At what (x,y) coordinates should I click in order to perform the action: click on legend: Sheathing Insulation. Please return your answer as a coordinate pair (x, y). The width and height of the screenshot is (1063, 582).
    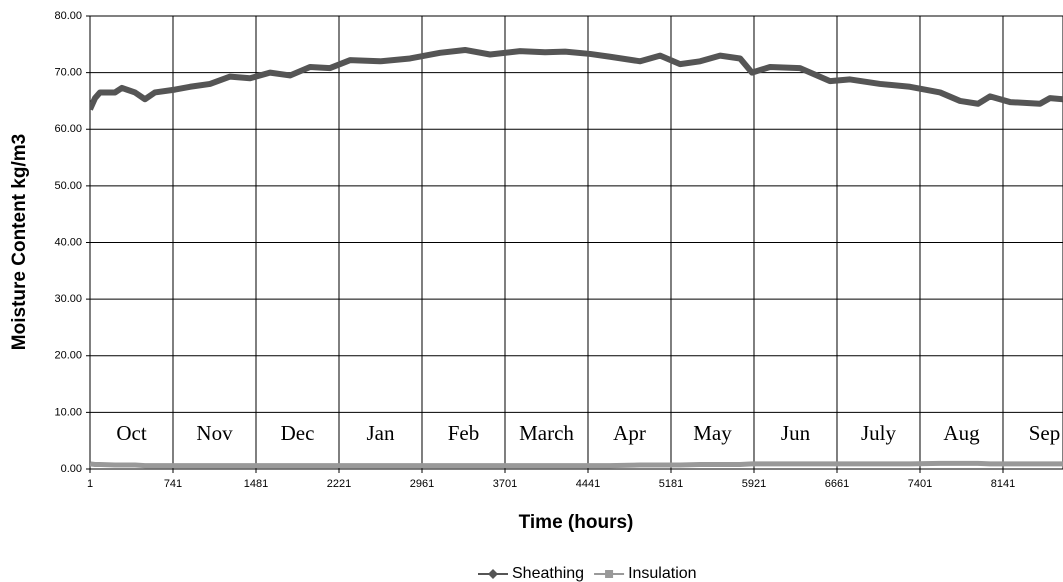
    Looking at the image, I should click on (587, 573).